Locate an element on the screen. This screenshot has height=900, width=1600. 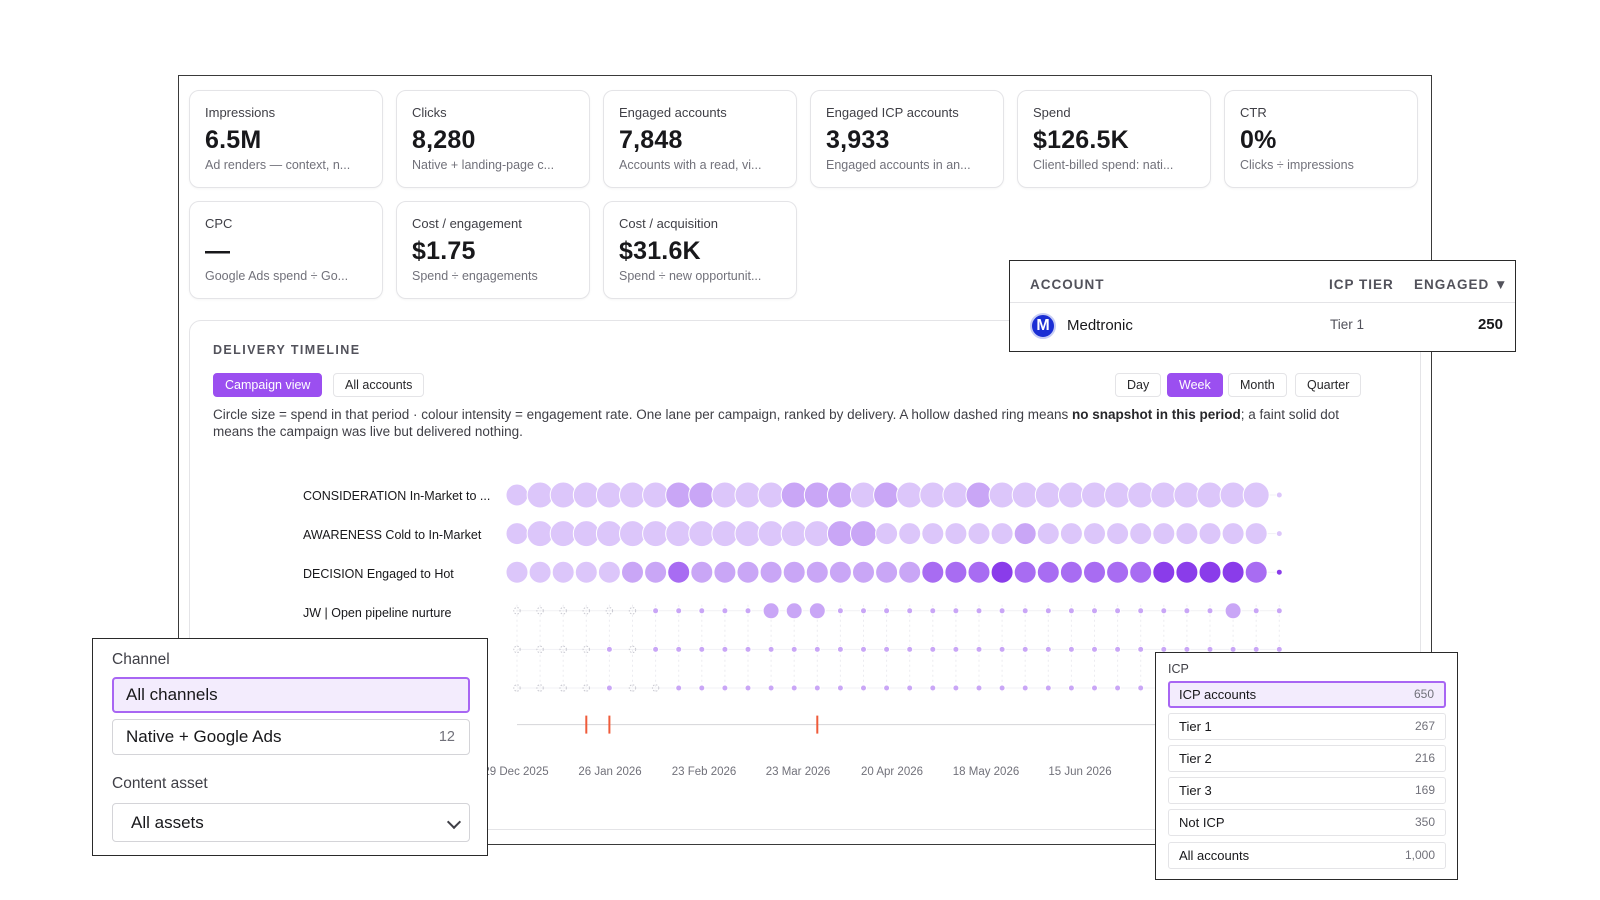
icp-option-tier-1: Tier 1 267 is located at coordinates (1307, 726).